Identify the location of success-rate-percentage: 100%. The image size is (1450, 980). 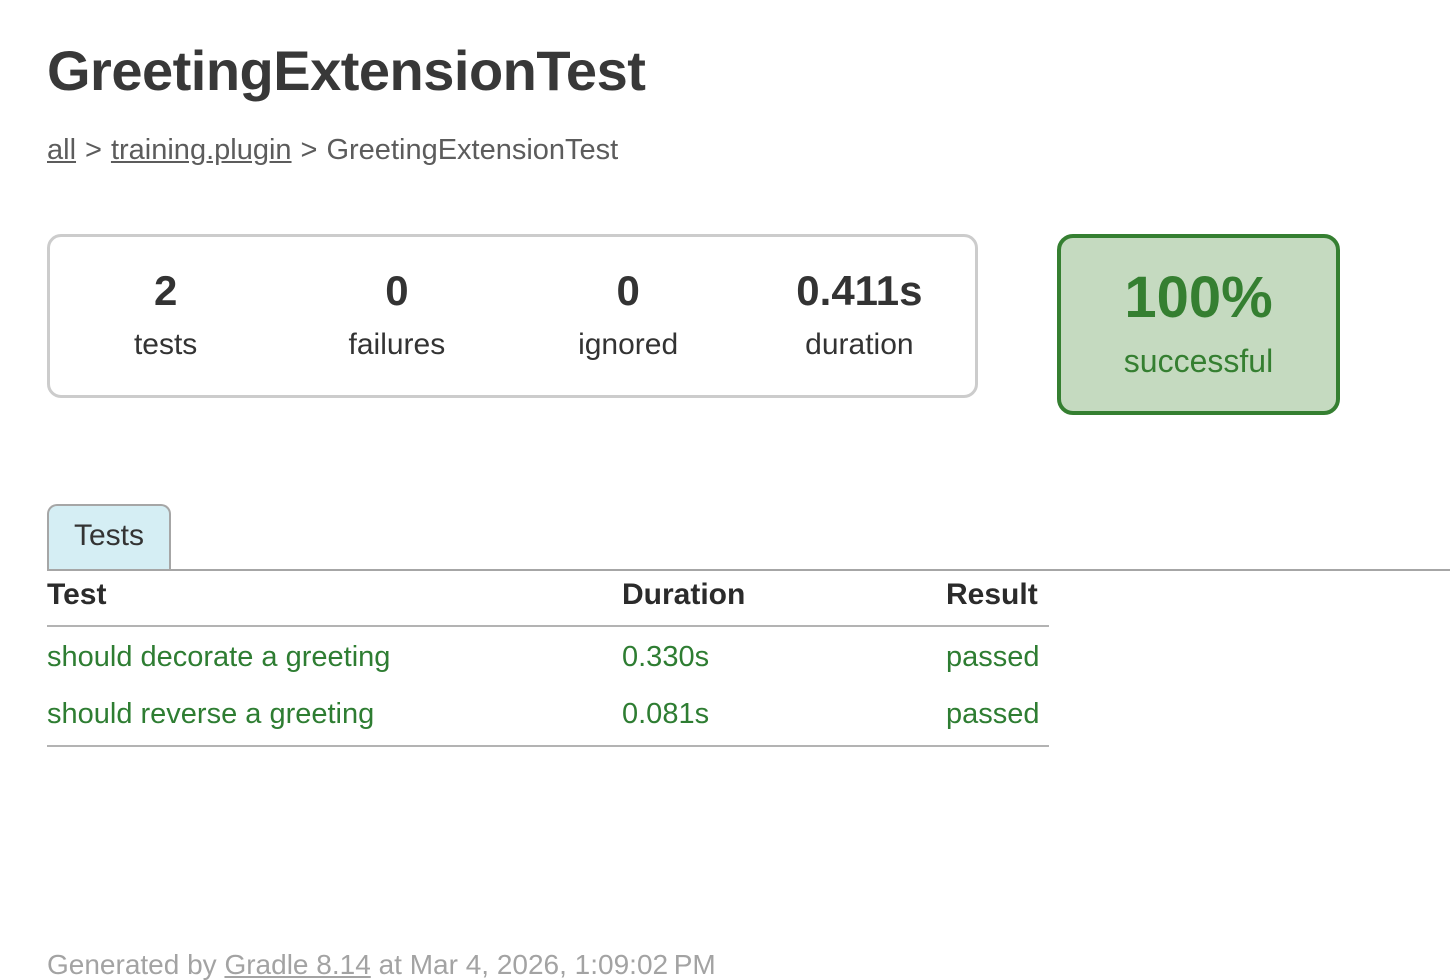
(1198, 297).